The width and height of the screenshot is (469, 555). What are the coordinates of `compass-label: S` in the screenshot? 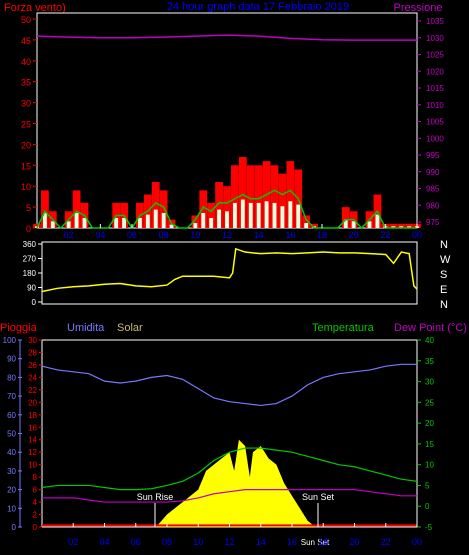 It's located at (443, 275).